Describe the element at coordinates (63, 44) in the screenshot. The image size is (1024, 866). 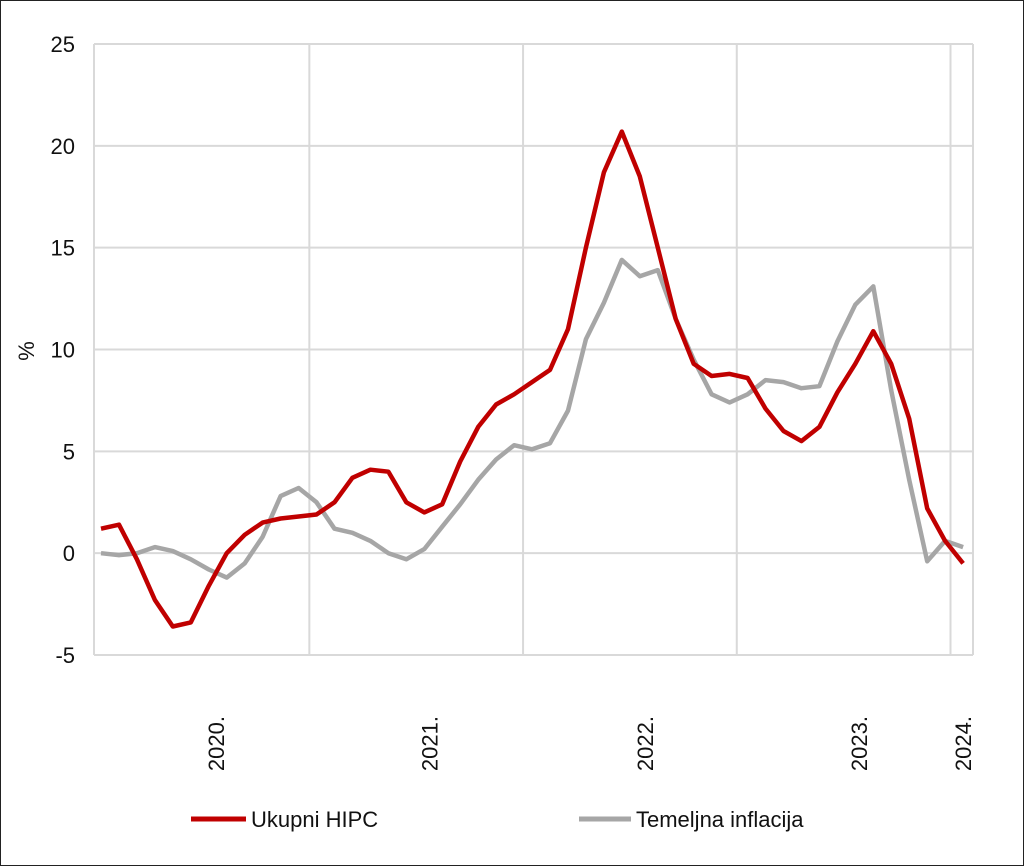
I see `y-tick-label: 25` at that location.